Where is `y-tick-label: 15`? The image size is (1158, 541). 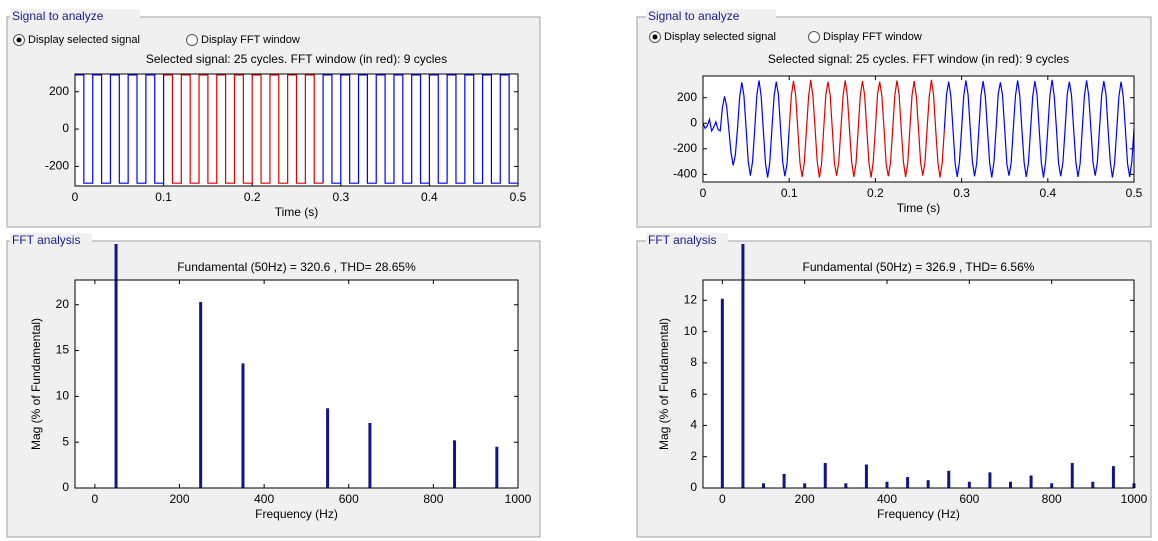 y-tick-label: 15 is located at coordinates (63, 350).